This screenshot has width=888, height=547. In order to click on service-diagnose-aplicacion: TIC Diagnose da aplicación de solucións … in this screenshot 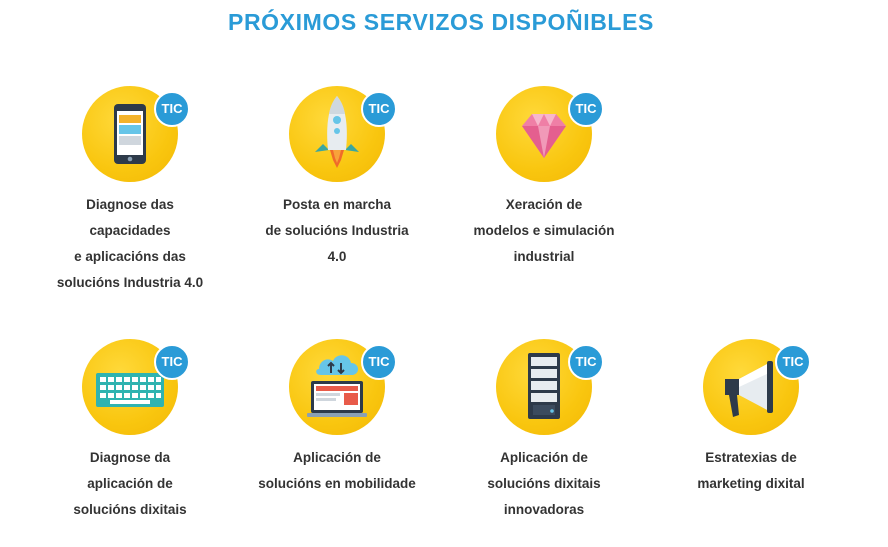, I will do `click(130, 431)`.